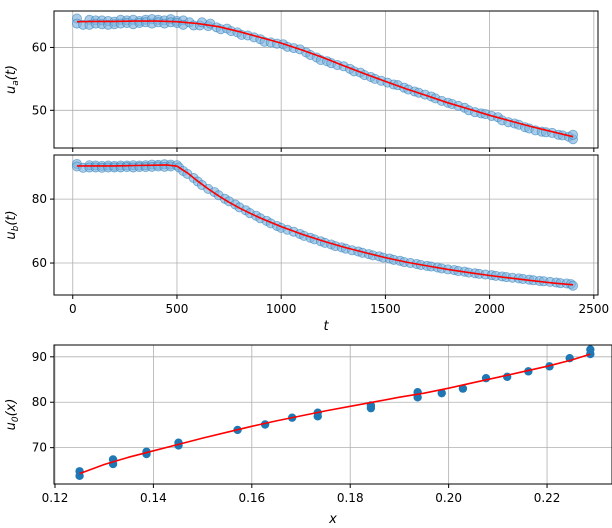 The image size is (612, 528). What do you see at coordinates (55, 498) in the screenshot?
I see `x-tick-label: 0.12` at bounding box center [55, 498].